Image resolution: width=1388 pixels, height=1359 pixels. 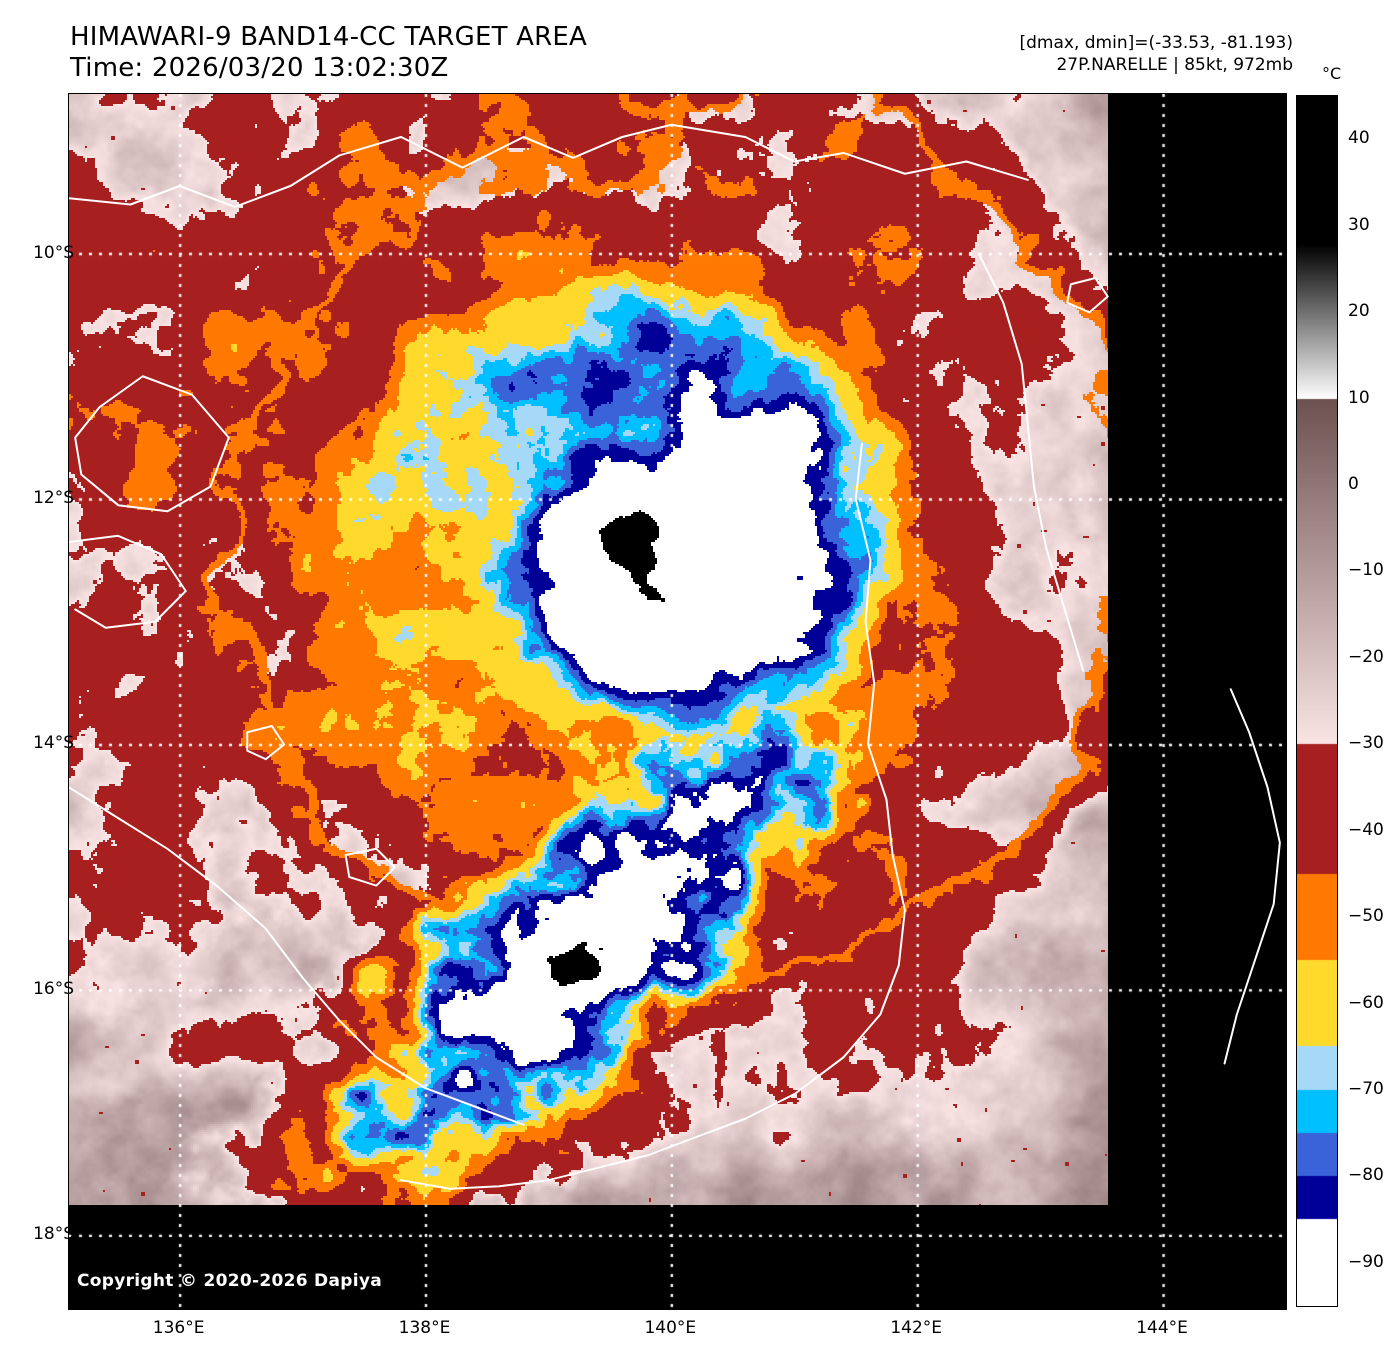 I want to click on copyright-label: Copyright © 2020-2026 Dapiya, so click(x=229, y=1281).